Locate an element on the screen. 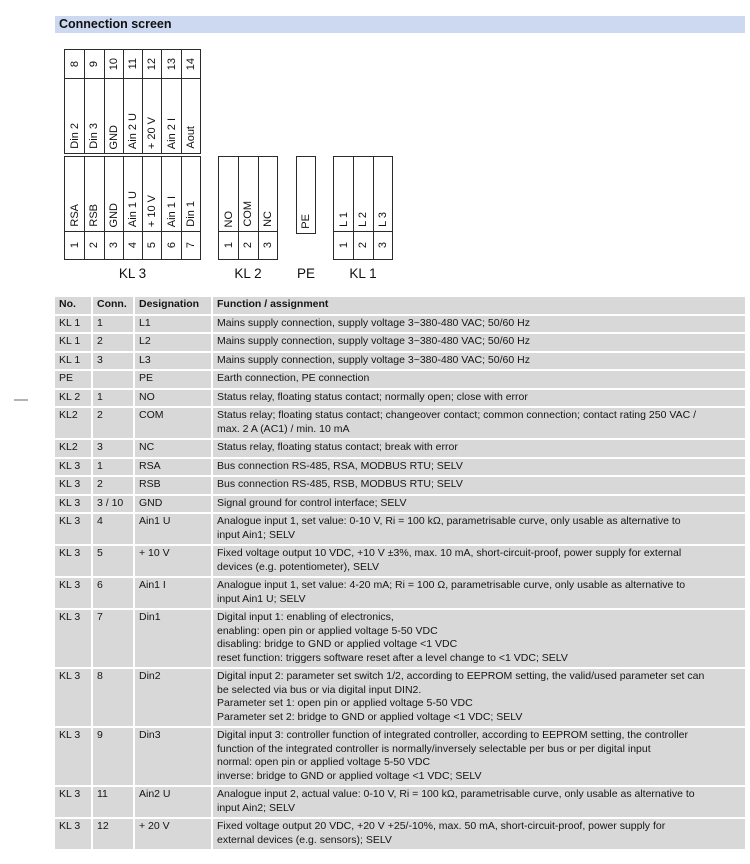  cell-conn: 5 is located at coordinates (114, 562).